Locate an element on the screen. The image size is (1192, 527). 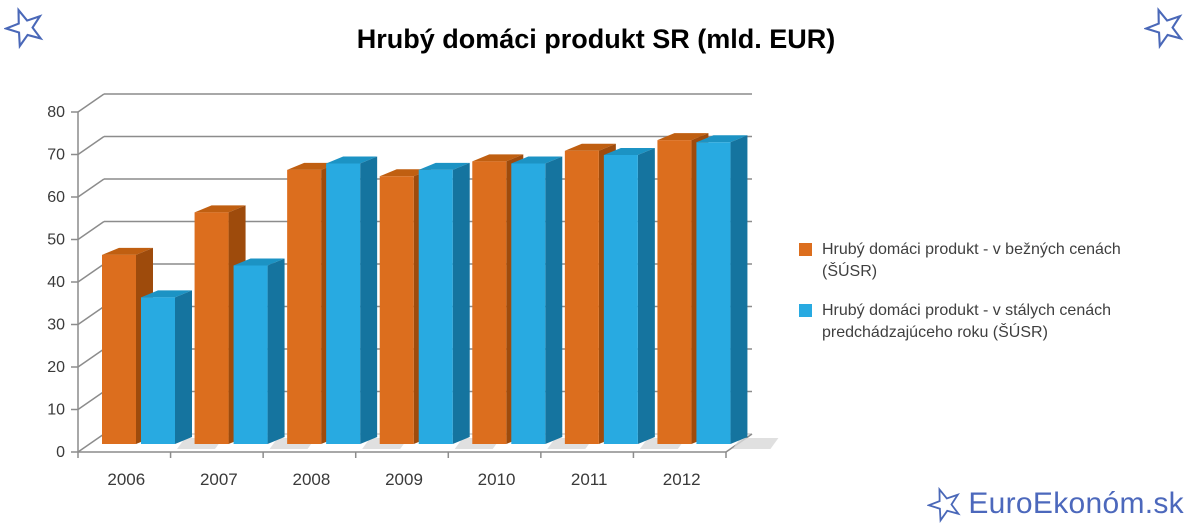
x-tick-label: 2007 is located at coordinates (219, 479).